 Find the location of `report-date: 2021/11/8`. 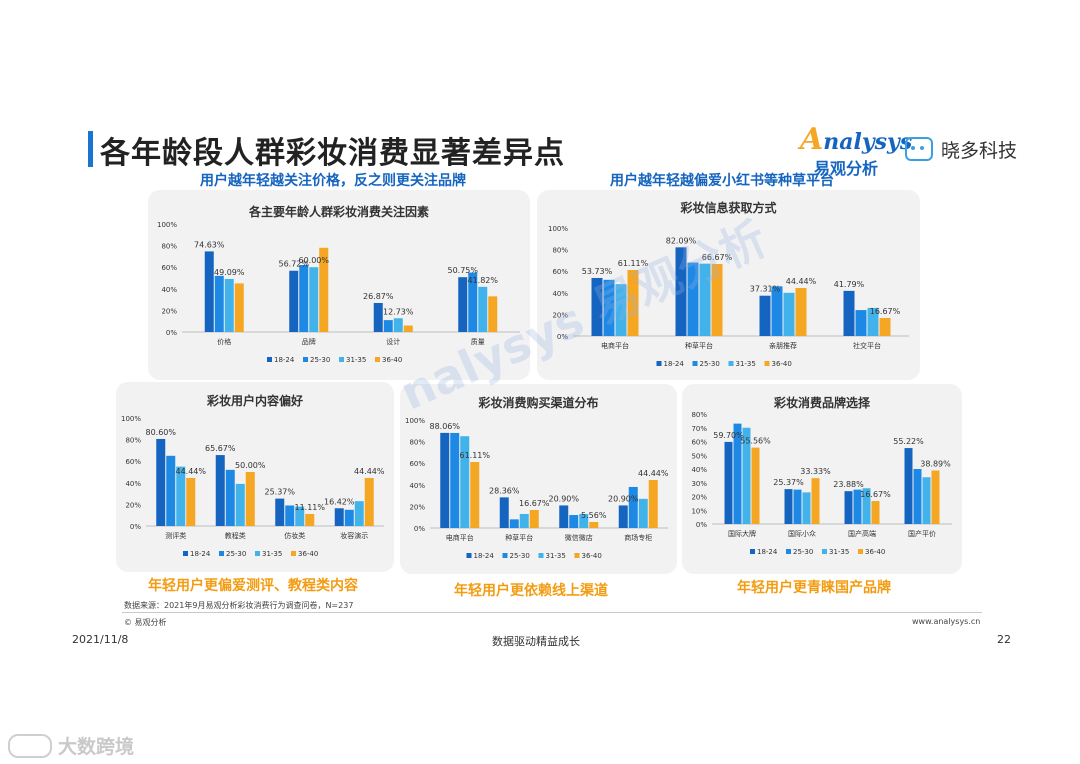

report-date: 2021/11/8 is located at coordinates (100, 639).